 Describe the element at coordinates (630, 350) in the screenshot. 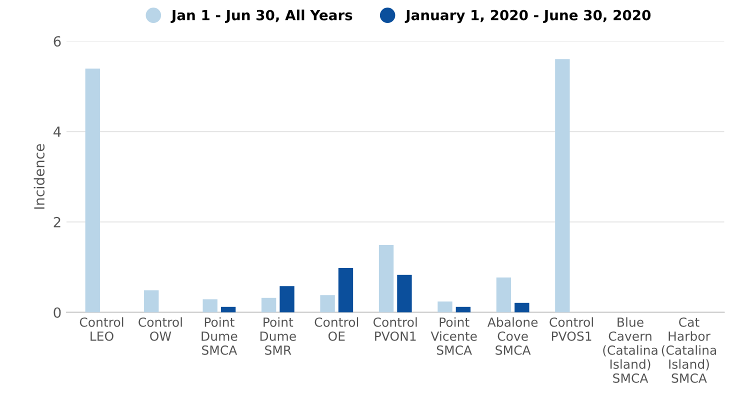

I see `x-tick-label: Blue Cavern (Catalina Island) SMCA` at that location.